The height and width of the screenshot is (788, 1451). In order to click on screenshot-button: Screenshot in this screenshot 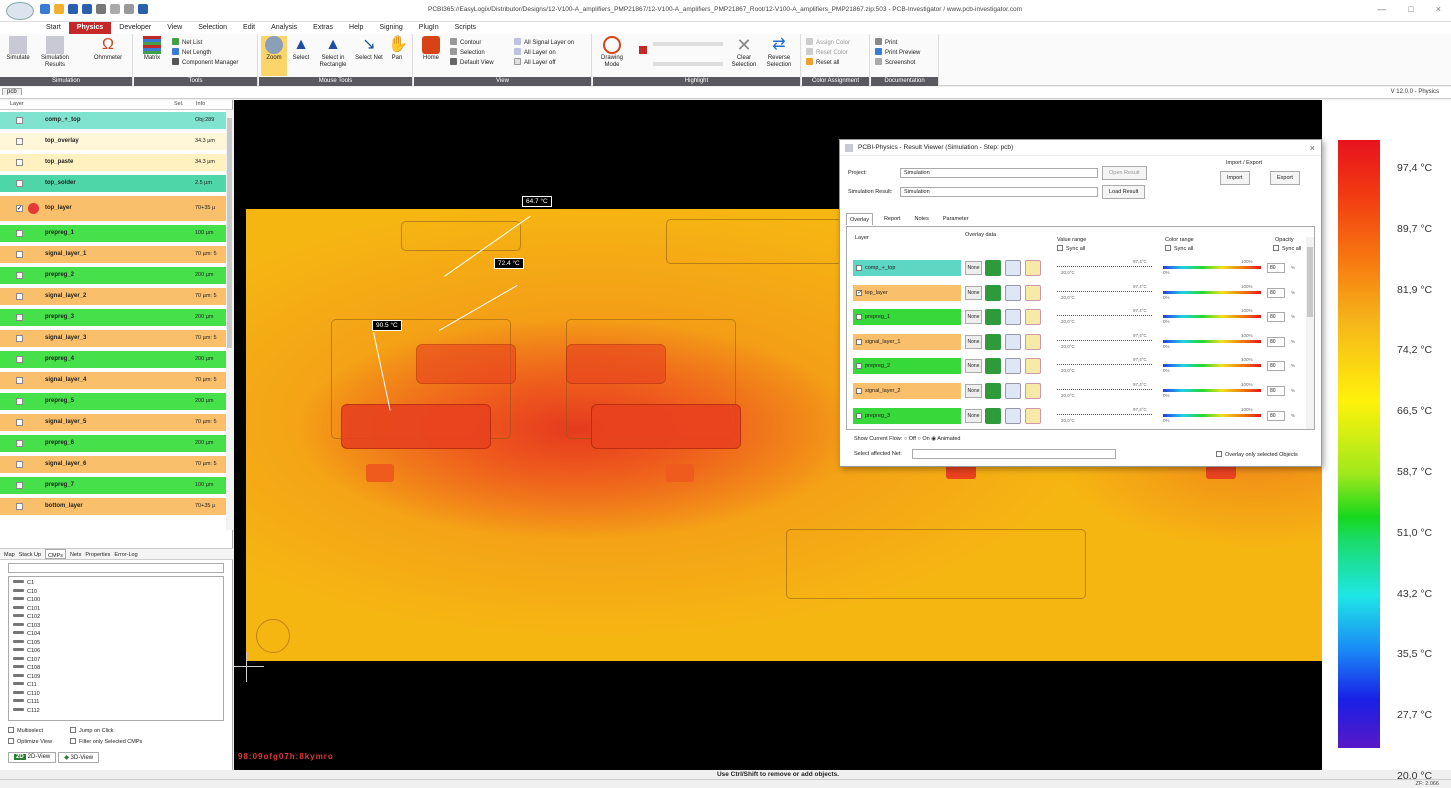, I will do `click(895, 62)`.